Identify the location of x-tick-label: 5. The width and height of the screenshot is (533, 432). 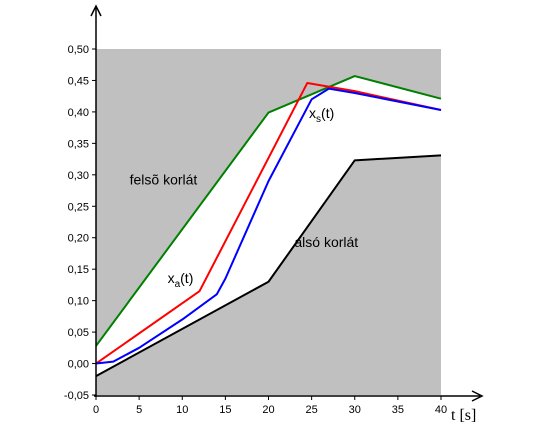
(139, 410).